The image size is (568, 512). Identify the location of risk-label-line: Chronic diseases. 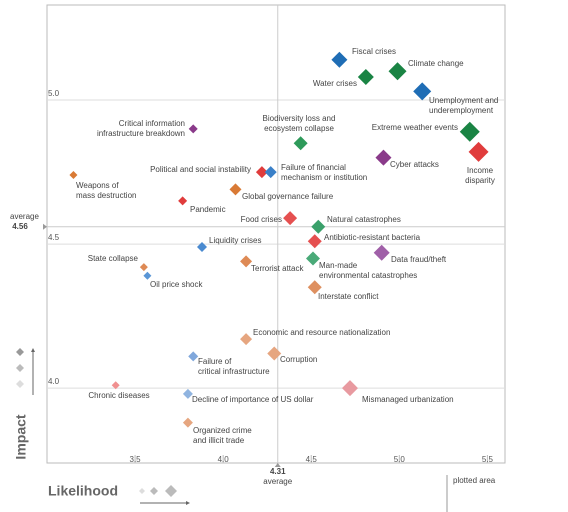
(118, 395).